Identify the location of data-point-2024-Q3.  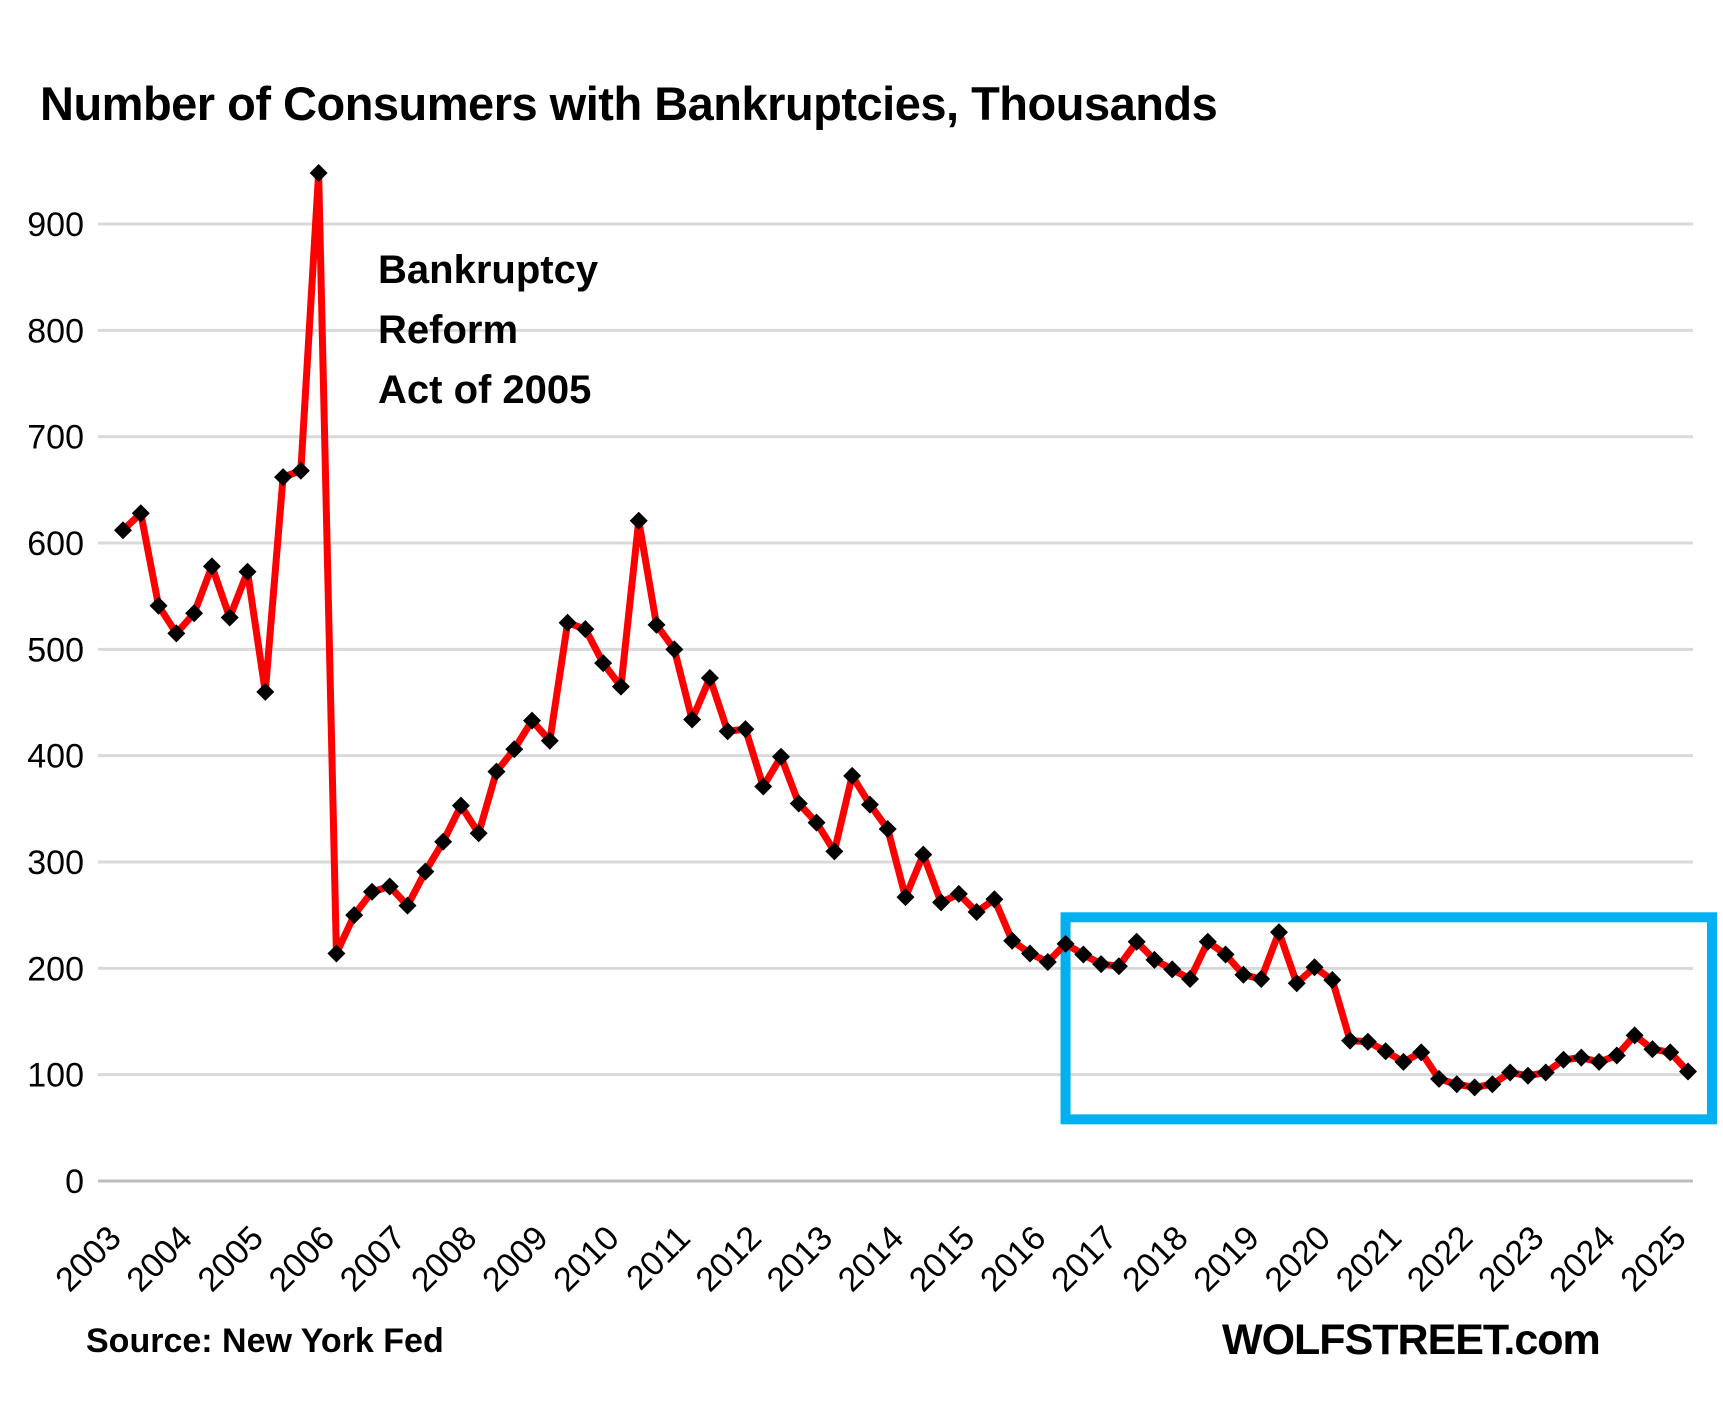
(1652, 1049).